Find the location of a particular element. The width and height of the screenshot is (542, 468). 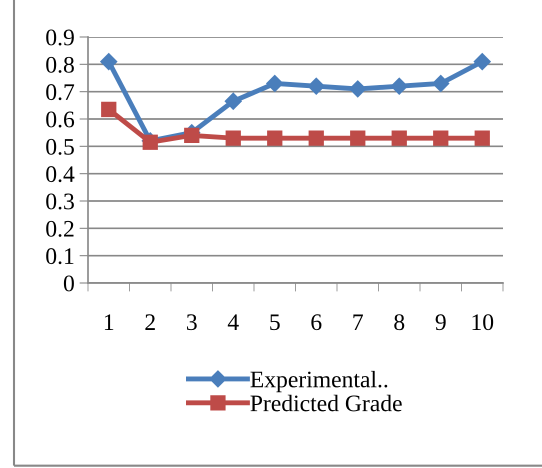

x-tick-label: 7 is located at coordinates (358, 322).